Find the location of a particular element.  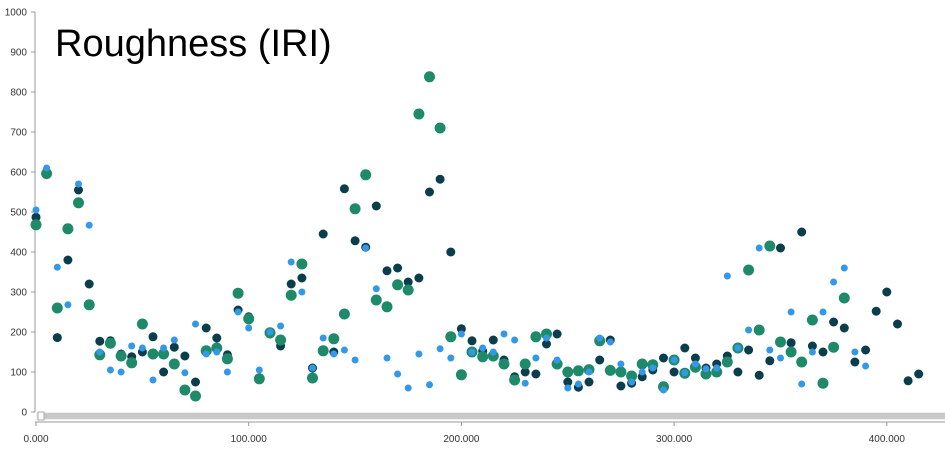

scrollbar-thumb is located at coordinates (494, 416).